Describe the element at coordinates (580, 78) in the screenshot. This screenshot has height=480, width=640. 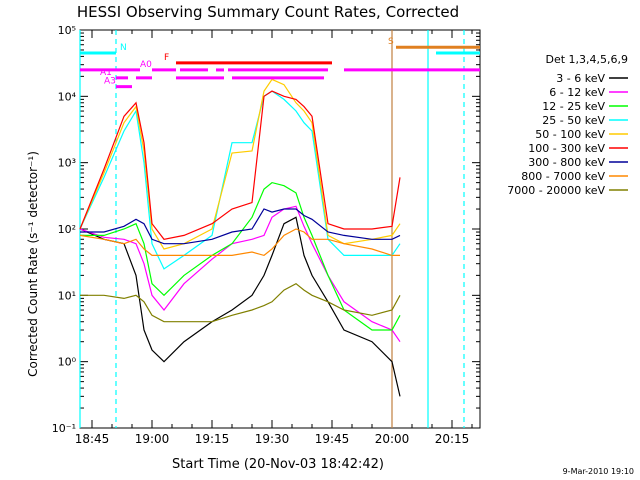
I see `legend-label: 3 - 6 keV` at that location.